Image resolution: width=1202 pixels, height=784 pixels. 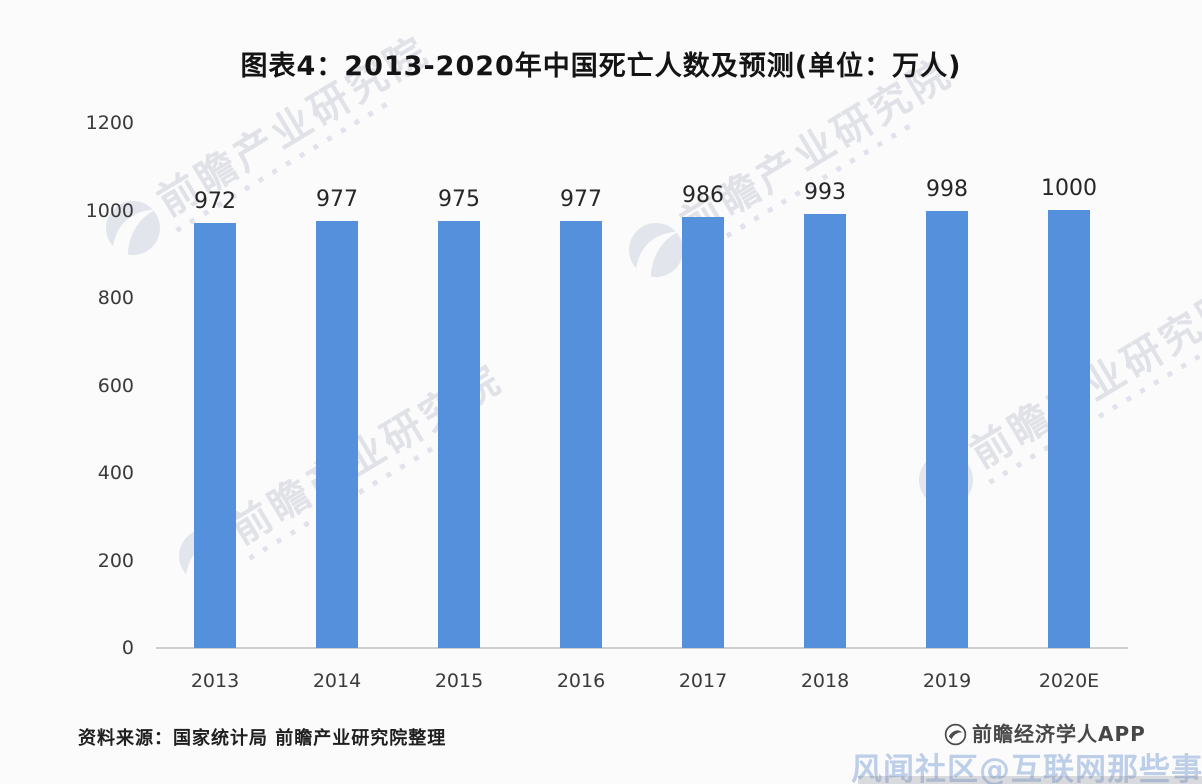 What do you see at coordinates (459, 681) in the screenshot?
I see `x-tick-label: 2015` at bounding box center [459, 681].